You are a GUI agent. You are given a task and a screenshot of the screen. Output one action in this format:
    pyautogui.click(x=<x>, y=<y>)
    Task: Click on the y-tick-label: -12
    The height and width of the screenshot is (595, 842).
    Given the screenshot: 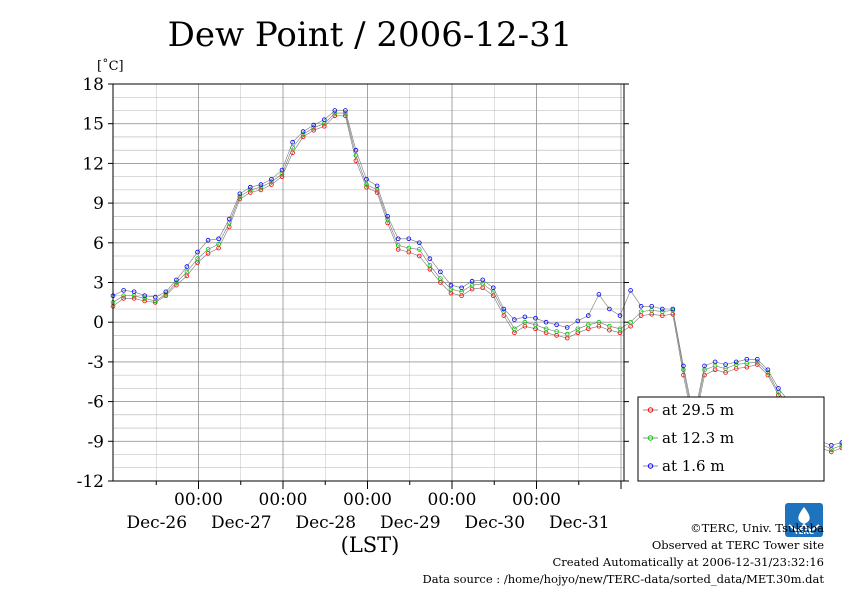 What is the action you would take?
    pyautogui.click(x=90, y=482)
    